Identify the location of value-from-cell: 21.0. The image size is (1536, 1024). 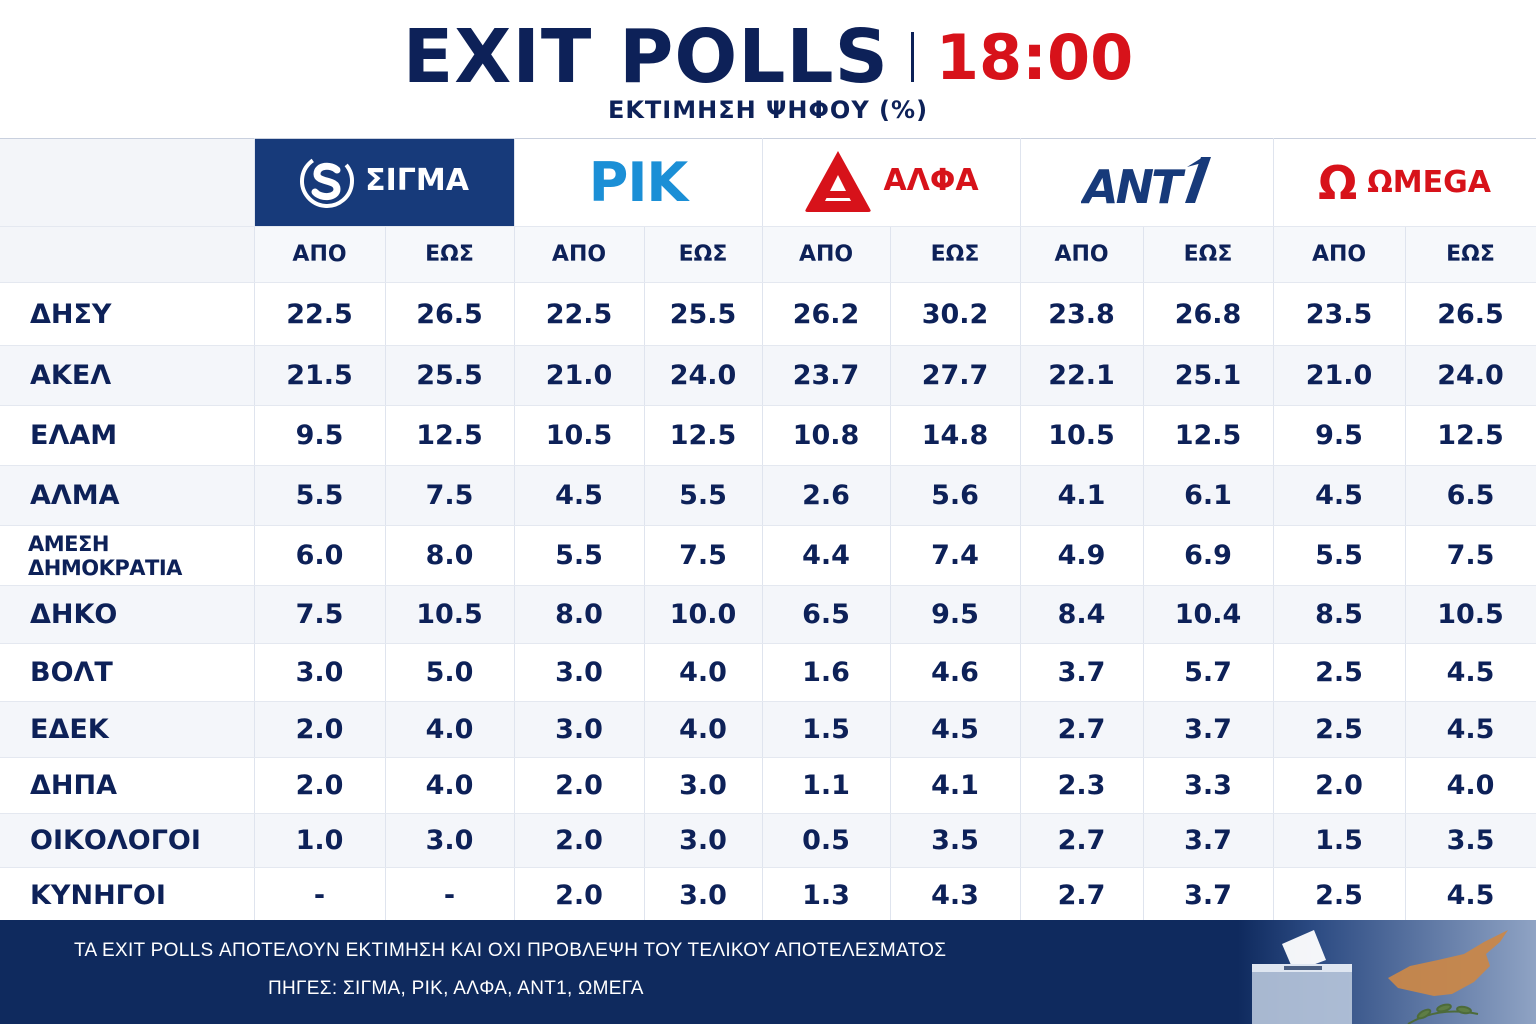
(1339, 375).